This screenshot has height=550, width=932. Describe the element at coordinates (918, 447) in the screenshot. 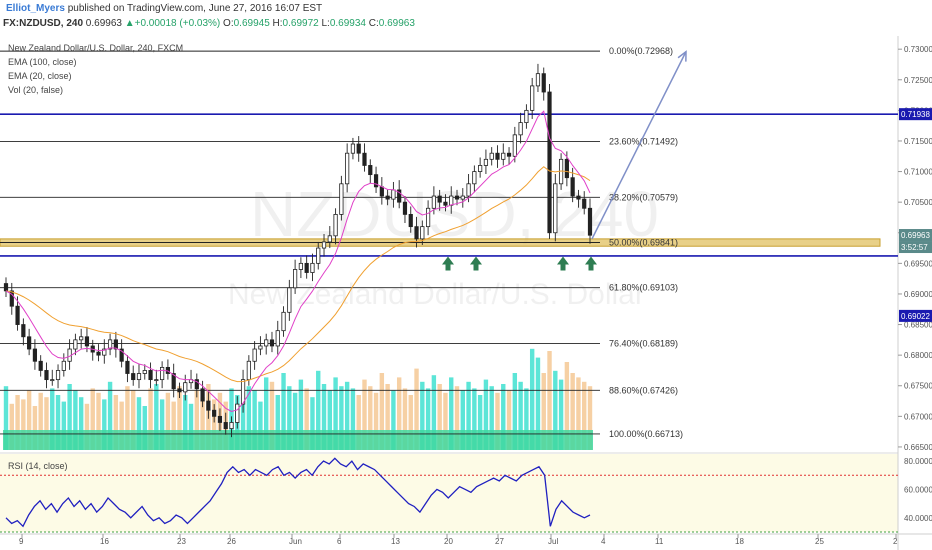

I see `y-tick-label-13: 0.66500` at that location.